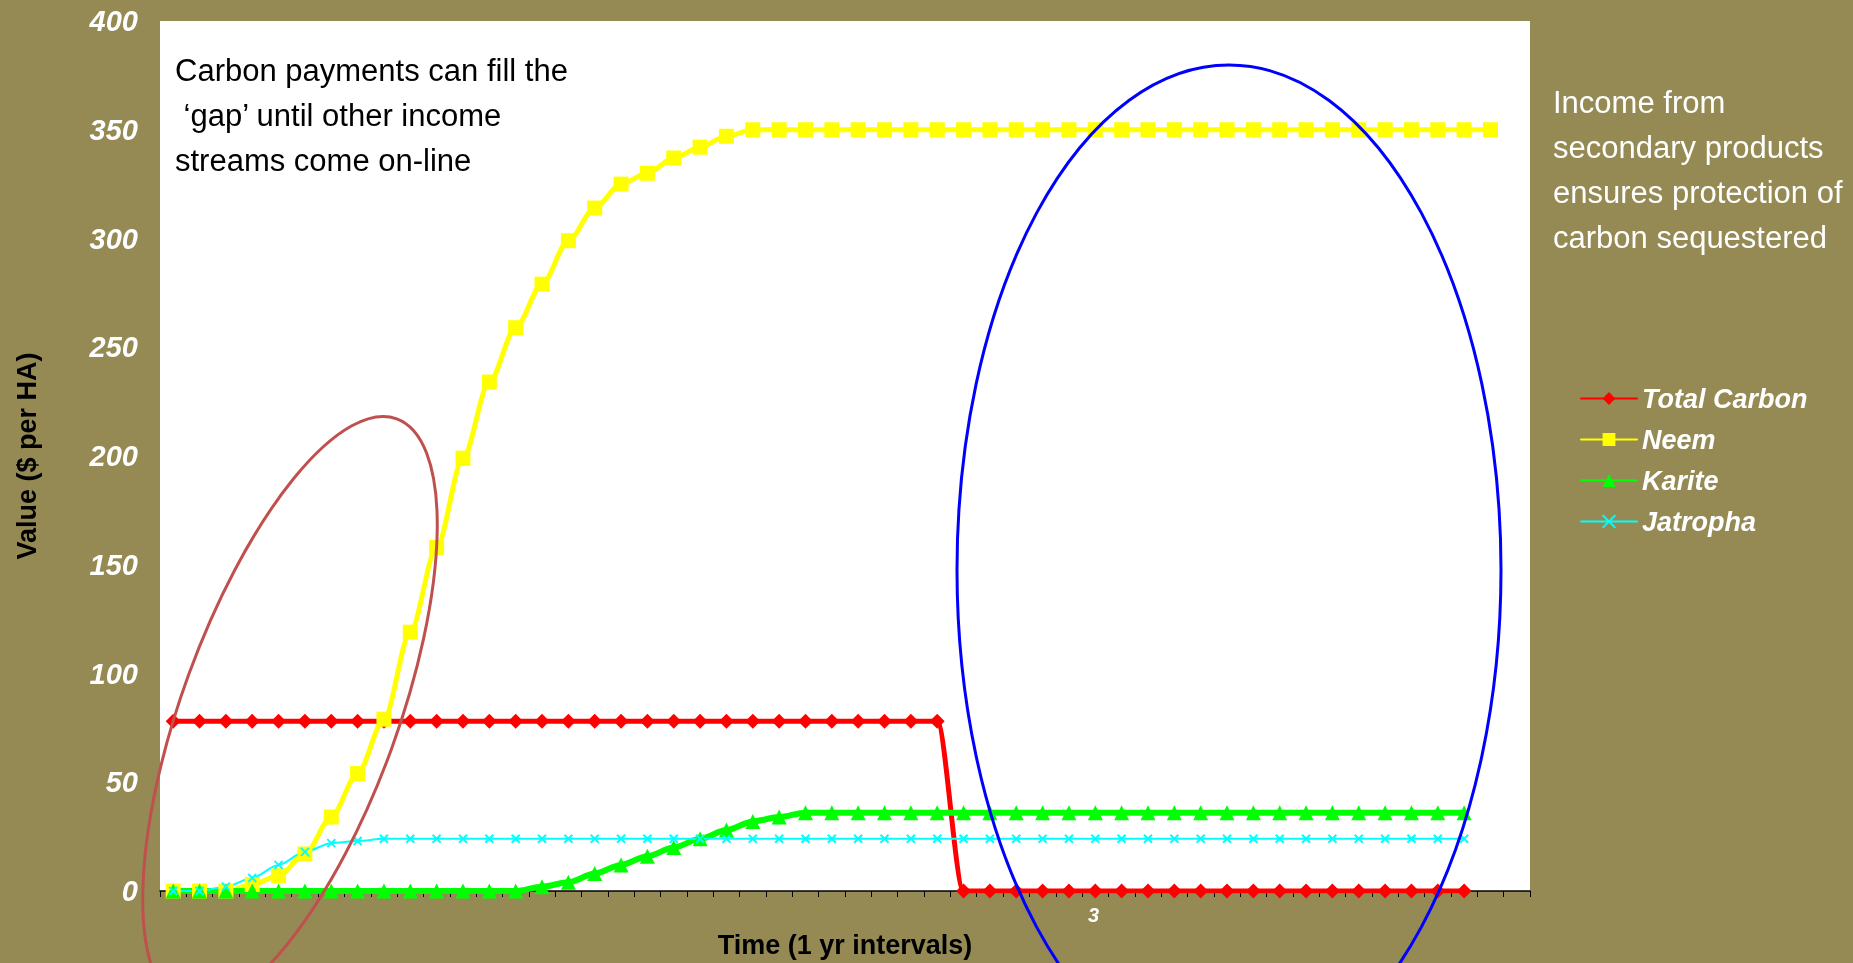  I want to click on annotation: Carbon payments can fill the ‘gap’ until other income streams come on-line, so click(371, 115).